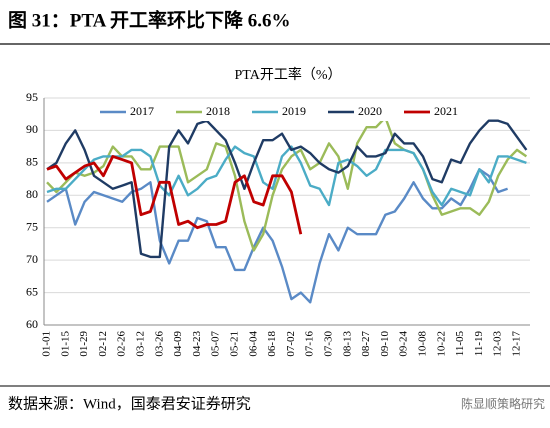  What do you see at coordinates (141, 344) in the screenshot?
I see `x-tick-label: 03-12` at bounding box center [141, 344].